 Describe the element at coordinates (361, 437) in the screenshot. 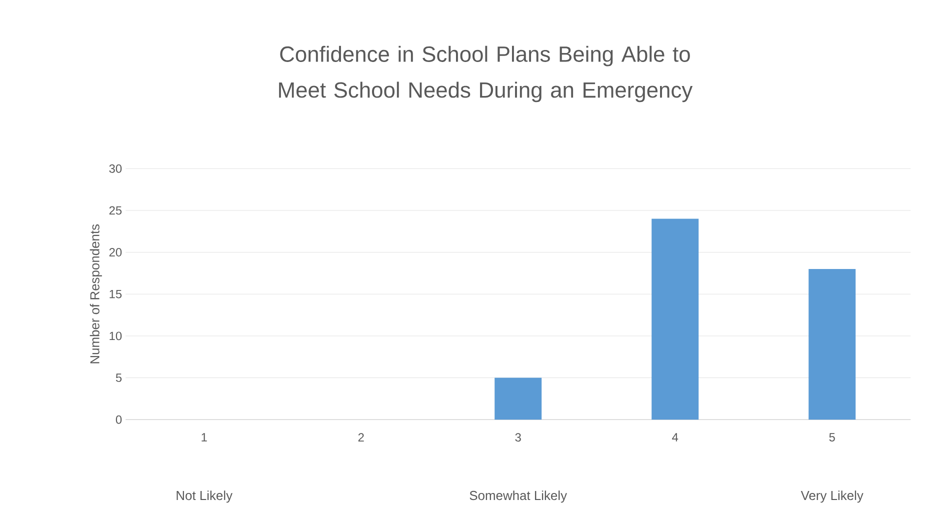

I see `x-tick-label: 2` at that location.